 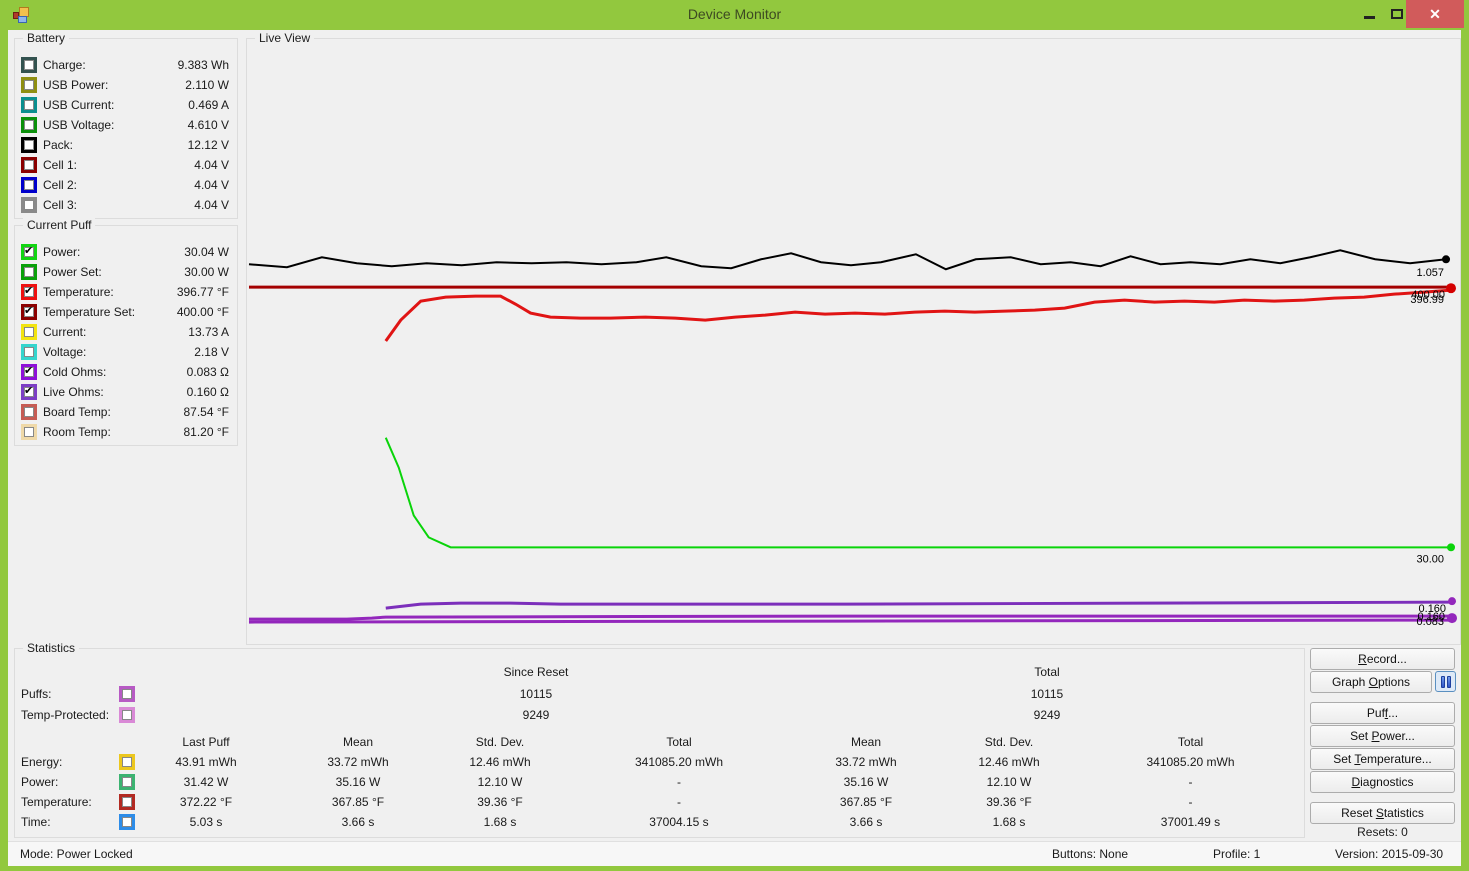 I want to click on energy-total-1: 341085.20 mWh, so click(x=679, y=762).